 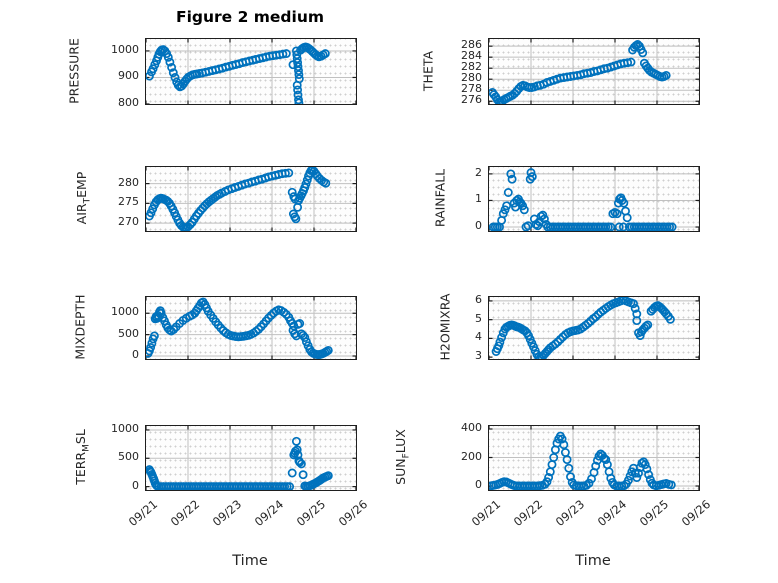 What do you see at coordinates (445, 327) in the screenshot?
I see `ylabel-h2omixra: H2OMIXRA` at bounding box center [445, 327].